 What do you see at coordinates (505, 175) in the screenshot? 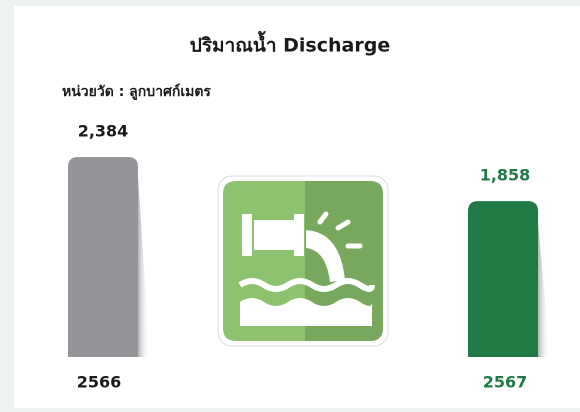
I see `value-label: 1,858` at bounding box center [505, 175].